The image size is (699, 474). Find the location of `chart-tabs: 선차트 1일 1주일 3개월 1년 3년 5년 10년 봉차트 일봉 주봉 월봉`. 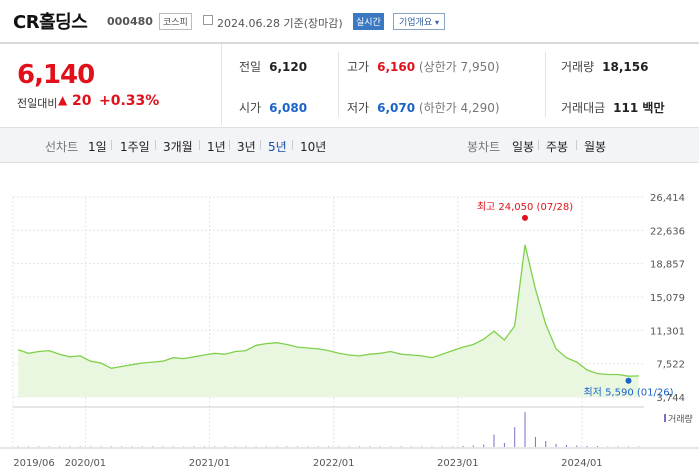

chart-tabs: 선차트 1일 1주일 3개월 1년 3년 5년 10년 봉차트 일봉 주봉 월봉 is located at coordinates (349, 145).